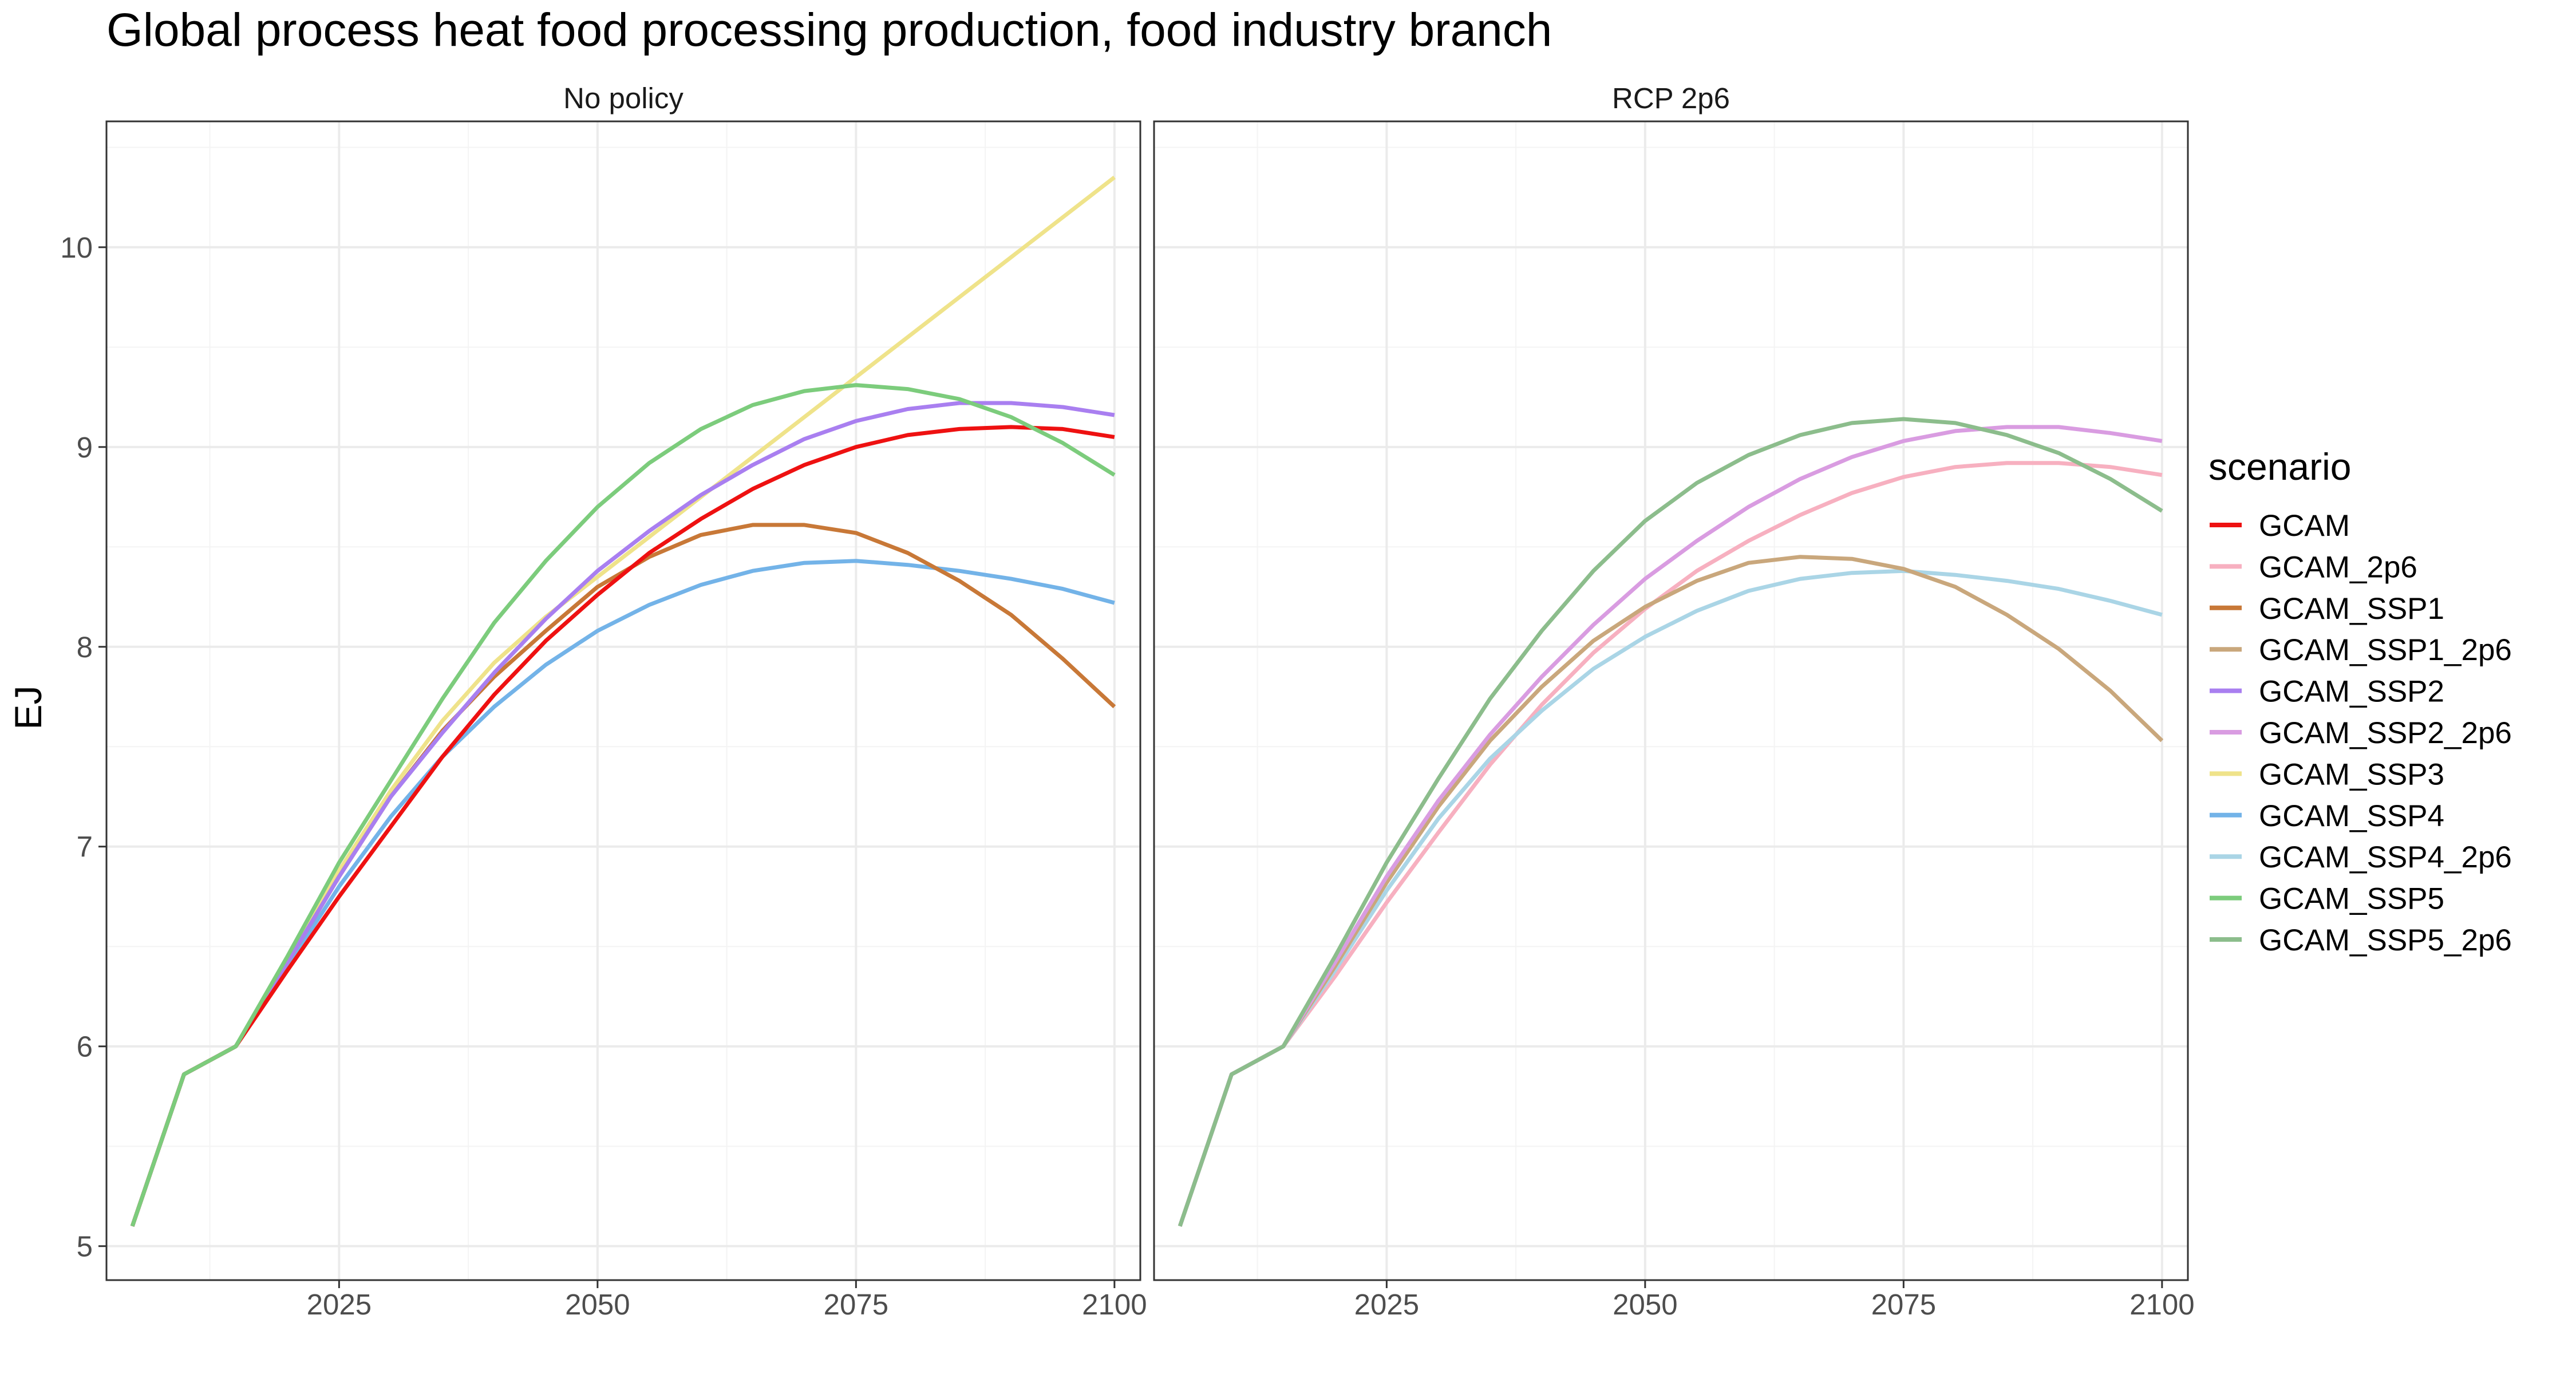 This screenshot has height=1374, width=2576. What do you see at coordinates (2351, 609) in the screenshot?
I see `legend-label: GCAM_SSP1` at bounding box center [2351, 609].